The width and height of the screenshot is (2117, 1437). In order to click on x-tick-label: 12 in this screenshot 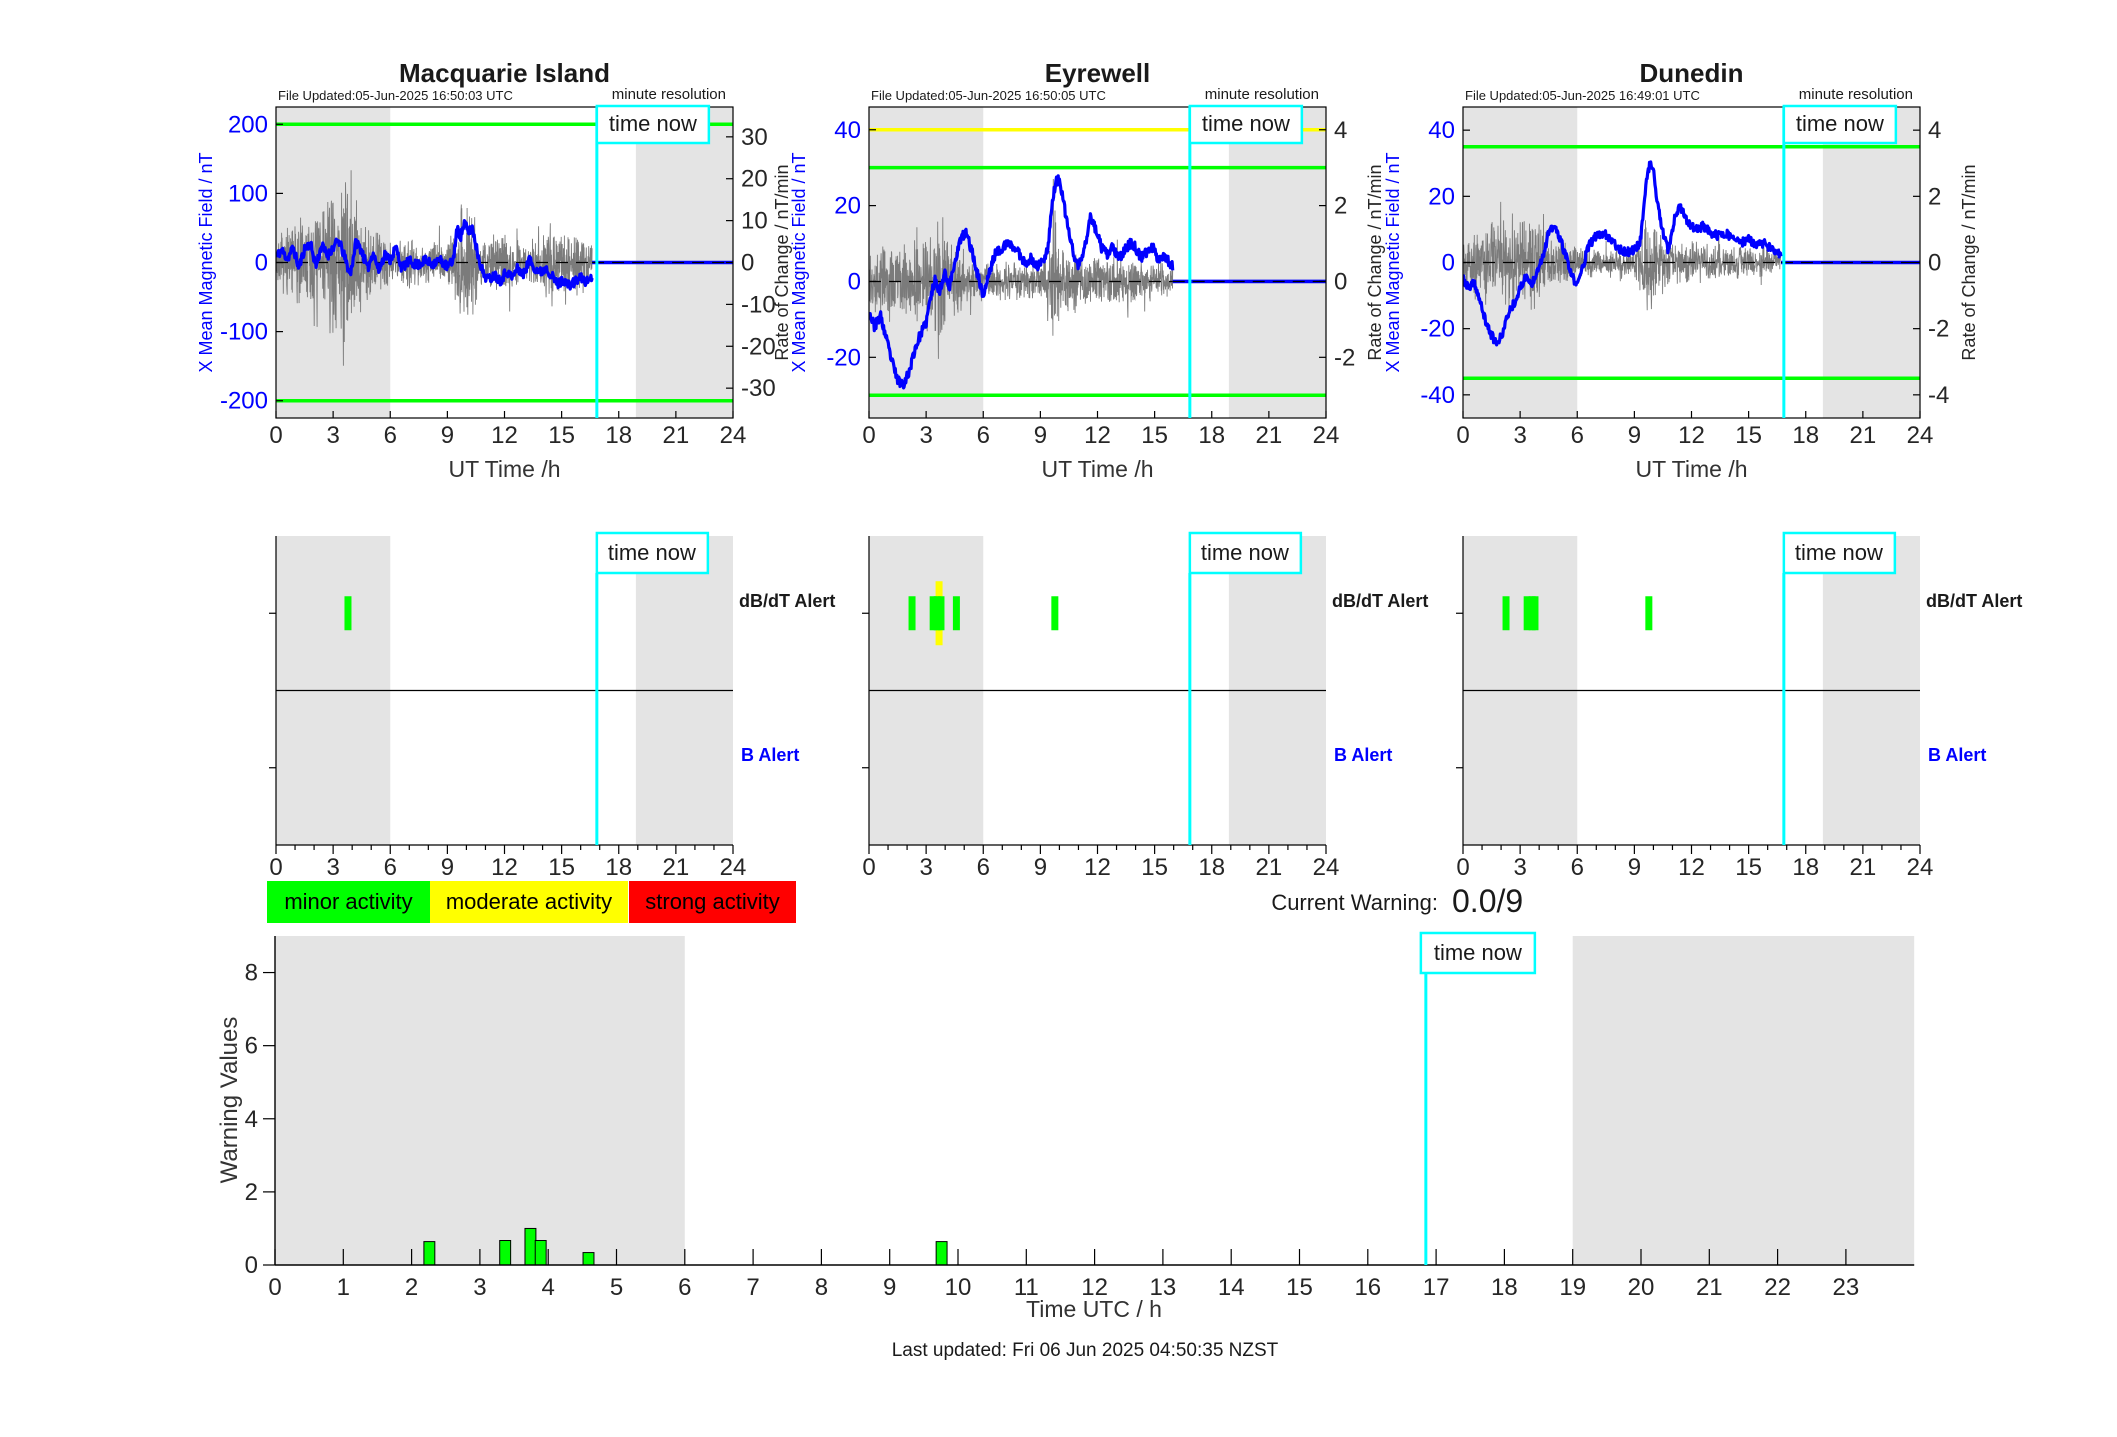, I will do `click(1691, 435)`.